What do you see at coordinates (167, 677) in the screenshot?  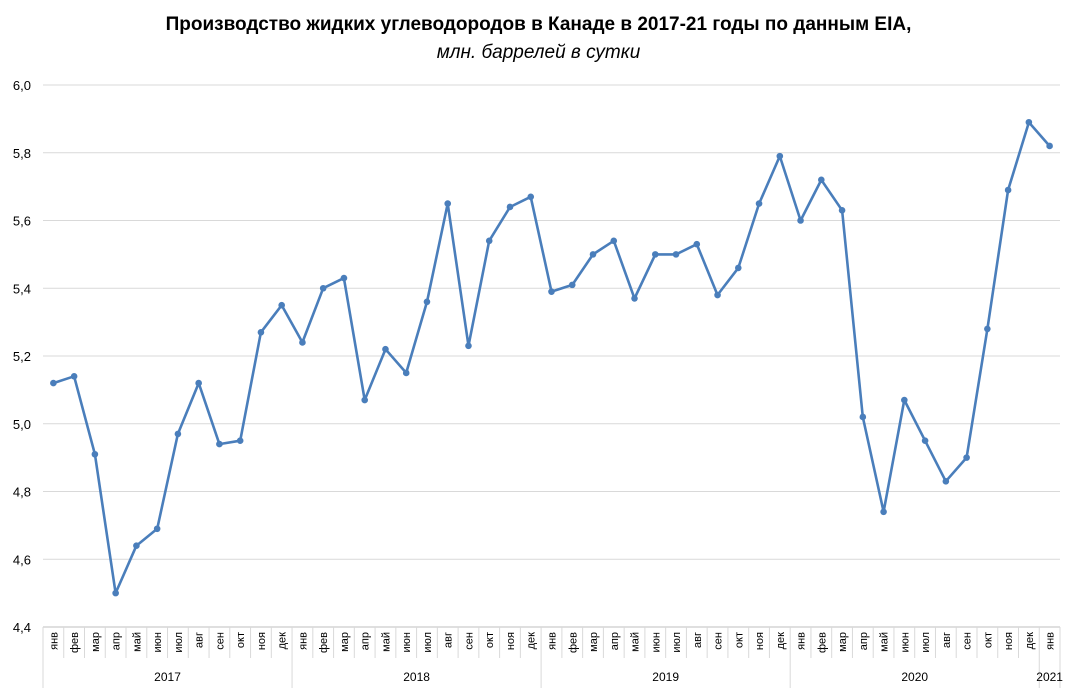 I see `year-label: 2017` at bounding box center [167, 677].